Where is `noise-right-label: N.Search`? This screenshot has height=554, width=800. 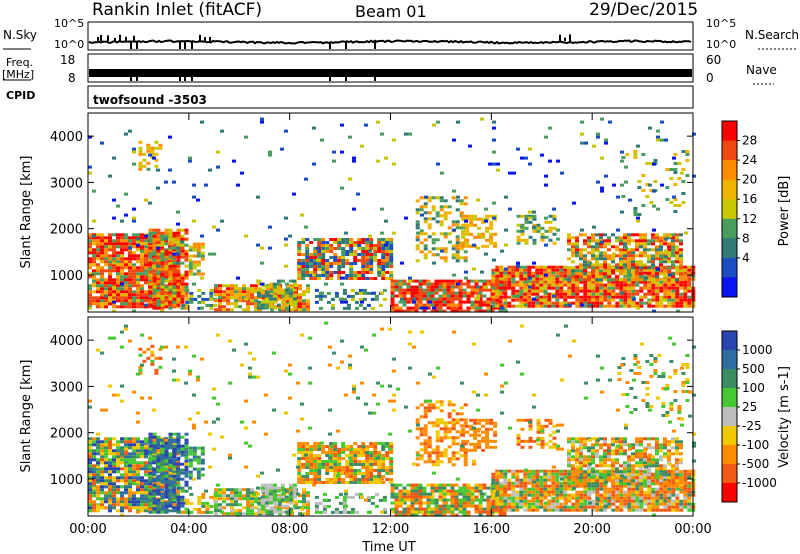
noise-right-label: N.Search is located at coordinates (772, 35).